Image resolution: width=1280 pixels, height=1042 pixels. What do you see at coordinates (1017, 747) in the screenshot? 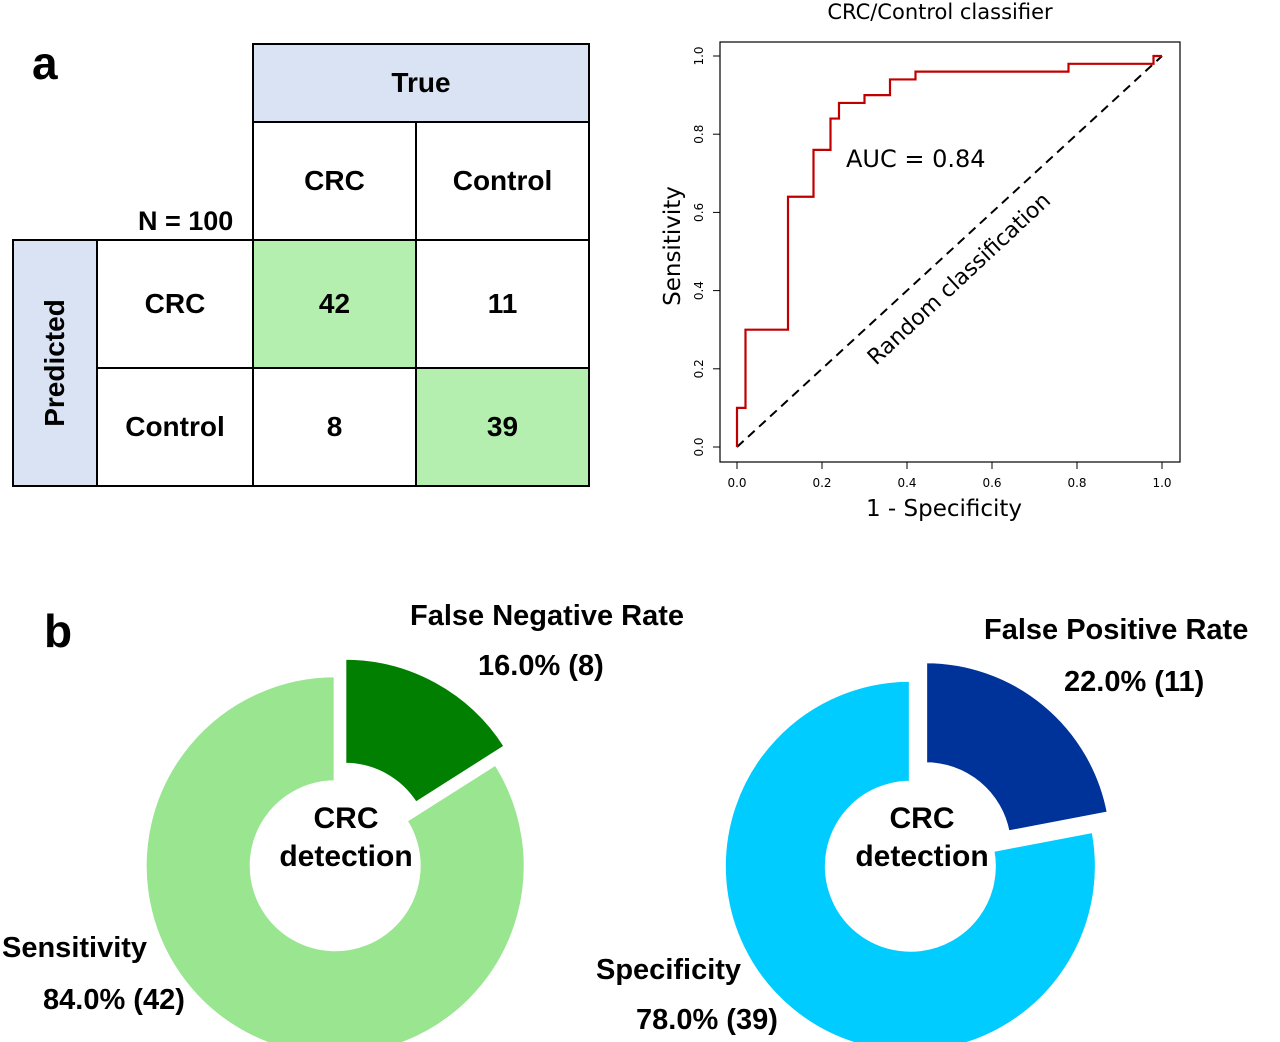
I see `donut-slice-false-positive-rate` at bounding box center [1017, 747].